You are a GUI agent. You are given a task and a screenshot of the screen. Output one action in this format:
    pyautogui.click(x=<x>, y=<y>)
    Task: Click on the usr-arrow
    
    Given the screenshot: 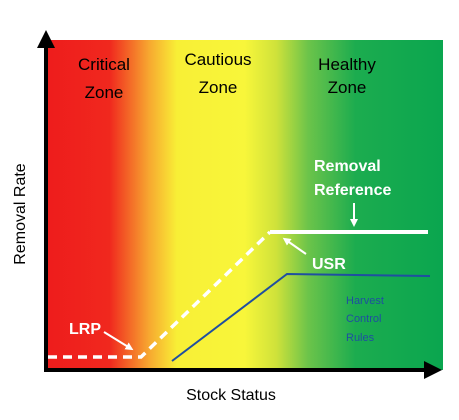 What is the action you would take?
    pyautogui.click(x=294, y=246)
    